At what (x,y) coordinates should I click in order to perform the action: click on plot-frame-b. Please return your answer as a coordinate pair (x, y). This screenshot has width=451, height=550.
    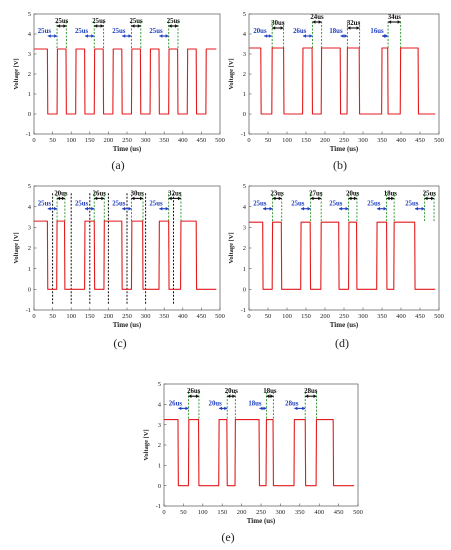
    Looking at the image, I should click on (344, 74).